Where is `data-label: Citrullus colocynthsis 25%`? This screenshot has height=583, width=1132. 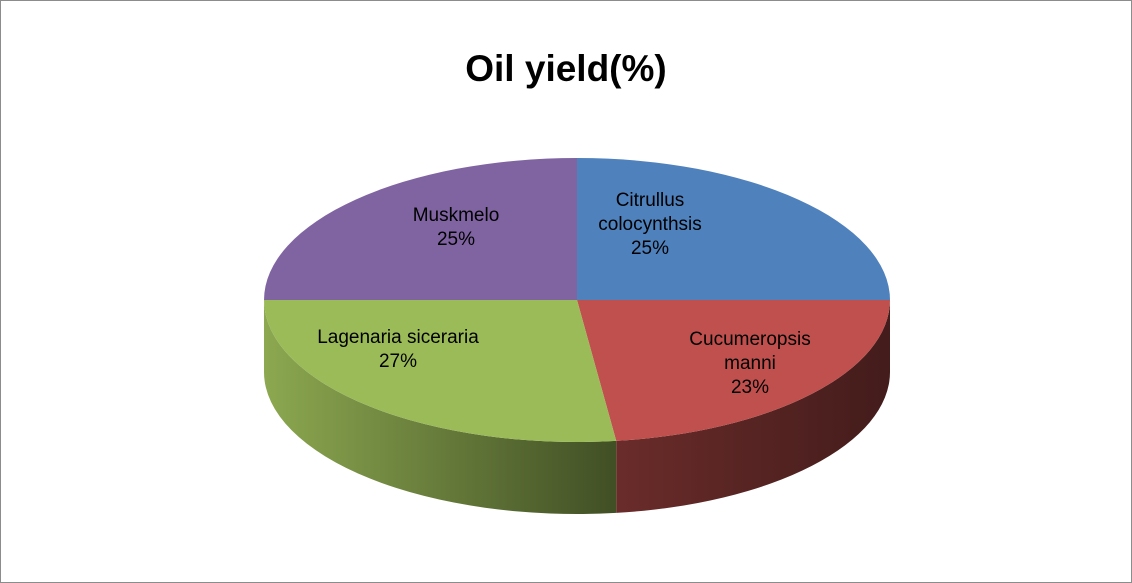
data-label: Citrullus colocynthsis 25% is located at coordinates (650, 225).